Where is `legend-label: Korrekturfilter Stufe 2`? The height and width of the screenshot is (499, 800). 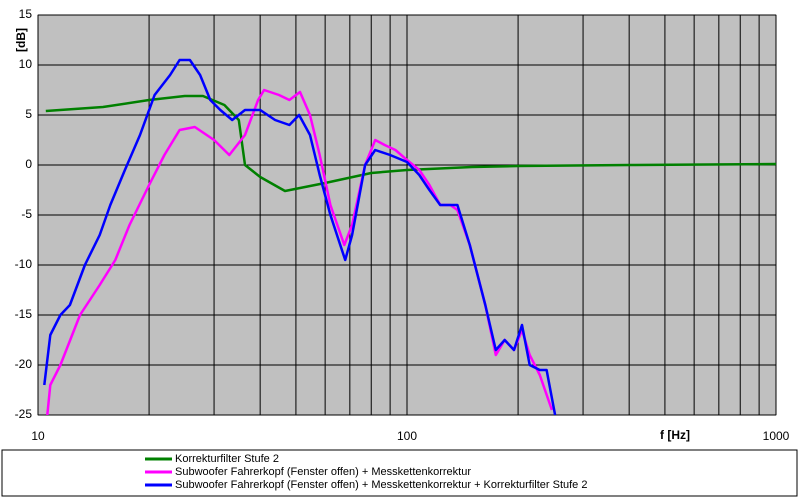
legend-label: Korrekturfilter Stufe 2 is located at coordinates (227, 459).